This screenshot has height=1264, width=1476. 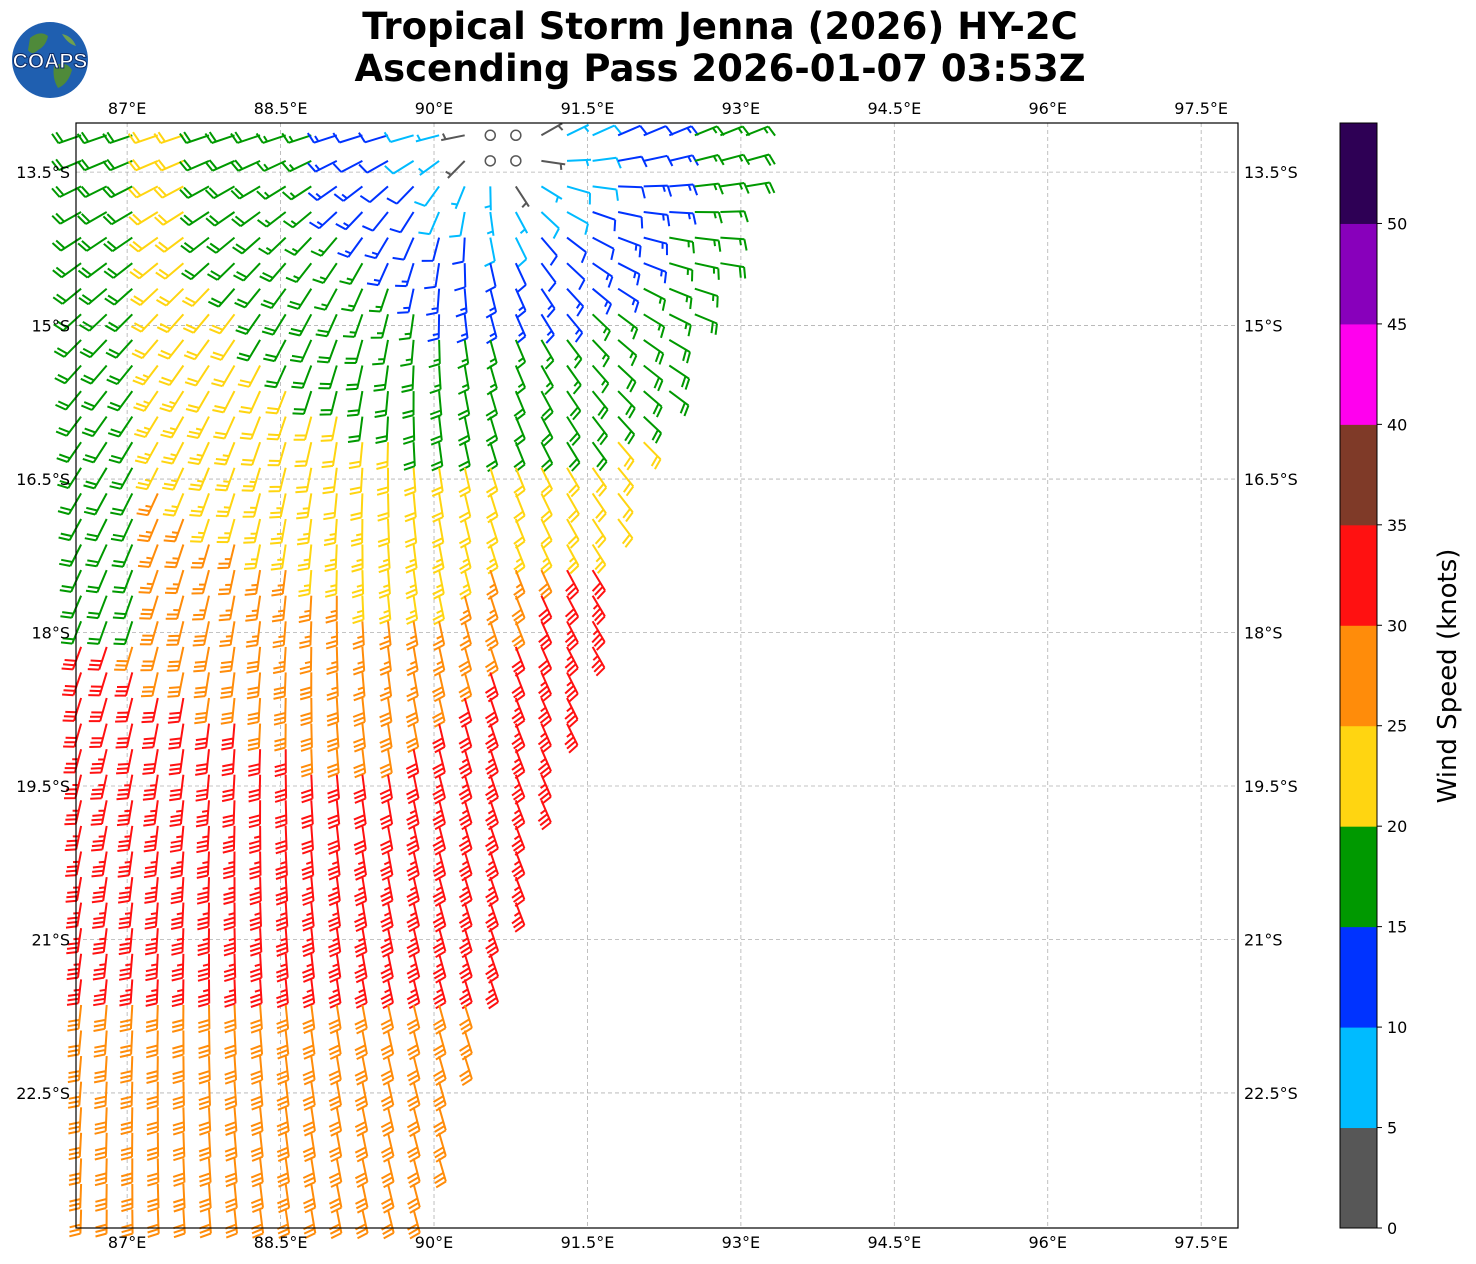 What do you see at coordinates (50, 61) in the screenshot?
I see `logo-text: COAPS` at bounding box center [50, 61].